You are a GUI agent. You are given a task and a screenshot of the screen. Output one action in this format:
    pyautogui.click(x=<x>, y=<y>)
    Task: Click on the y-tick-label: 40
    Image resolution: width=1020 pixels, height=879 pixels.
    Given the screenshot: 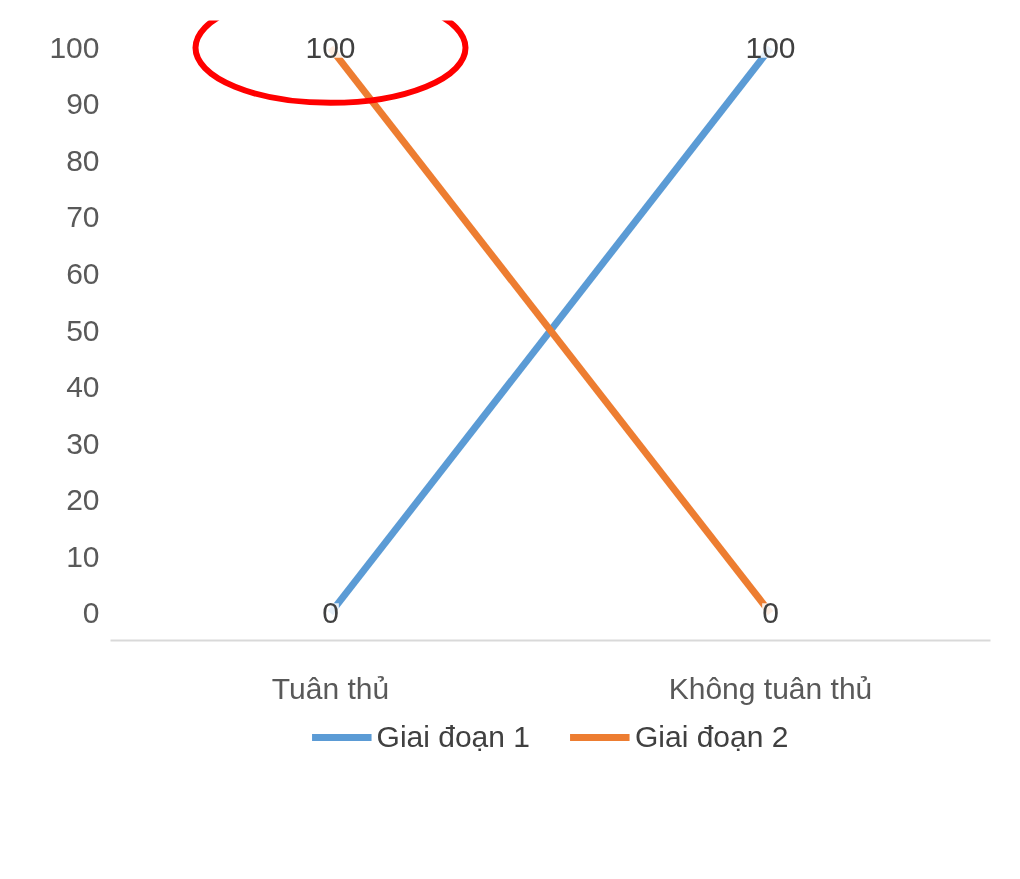 What is the action you would take?
    pyautogui.click(x=83, y=387)
    